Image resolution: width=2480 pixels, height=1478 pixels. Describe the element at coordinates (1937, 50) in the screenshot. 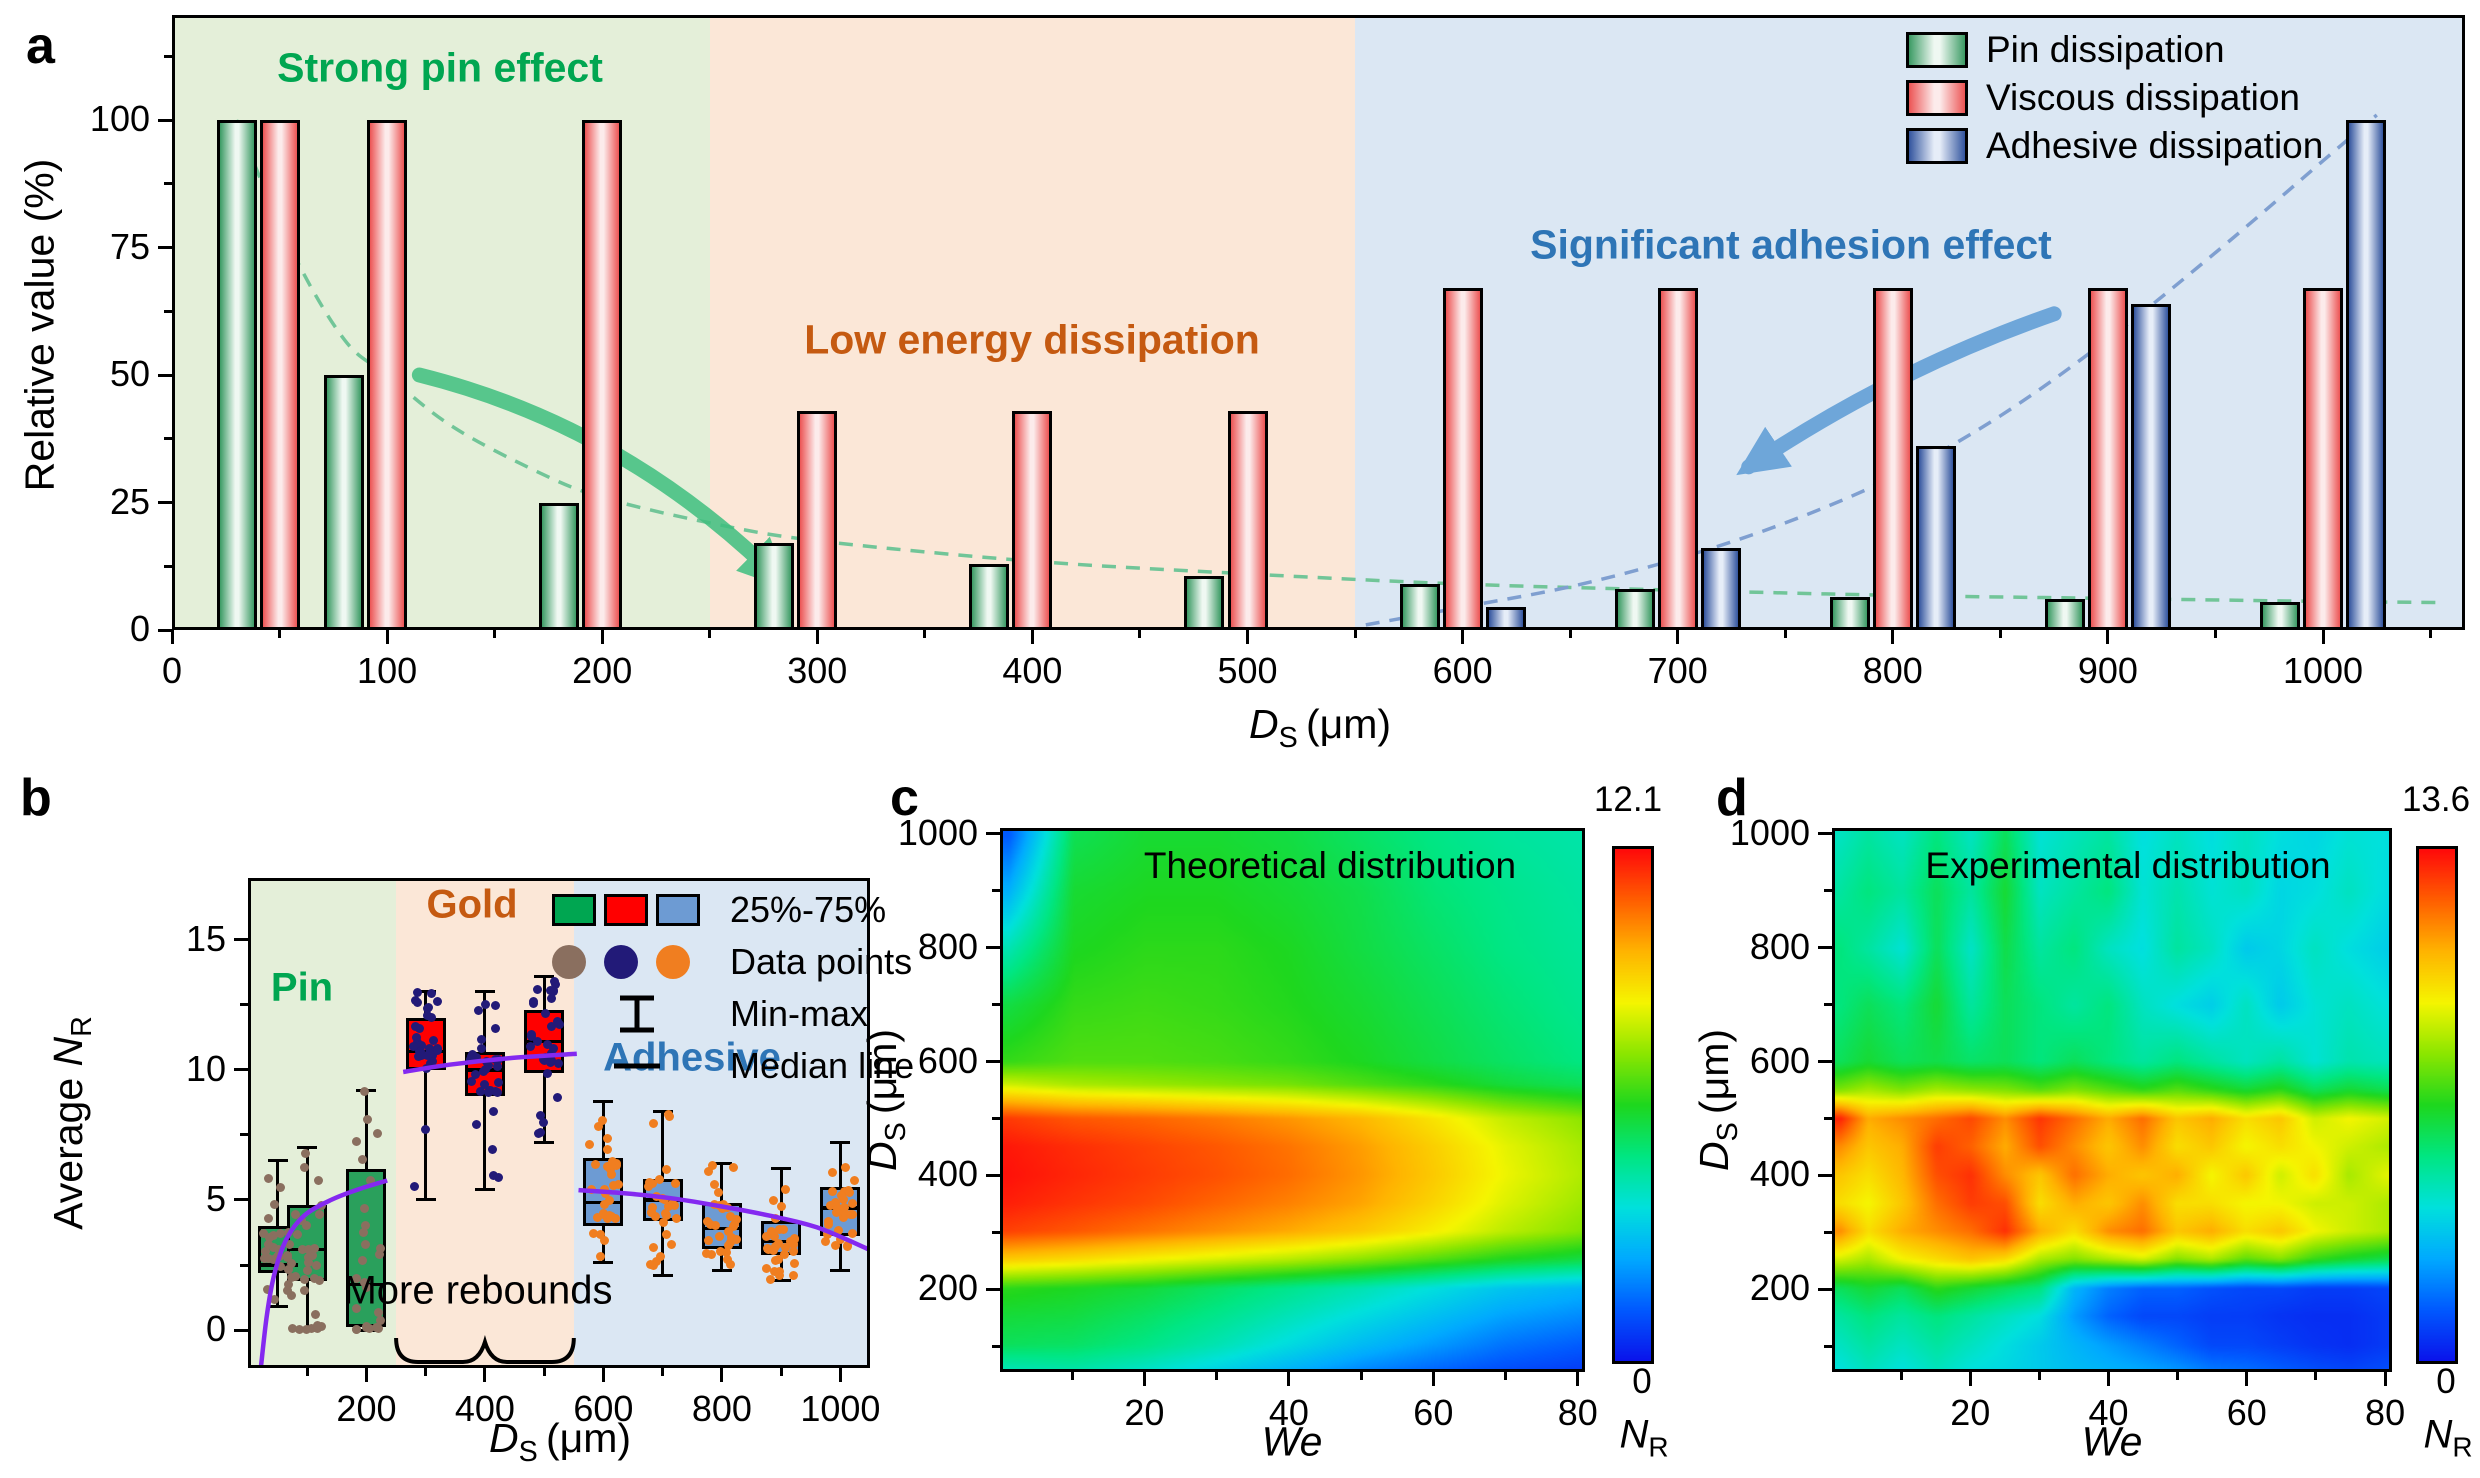

I see `pin-dissipation-swatch` at that location.